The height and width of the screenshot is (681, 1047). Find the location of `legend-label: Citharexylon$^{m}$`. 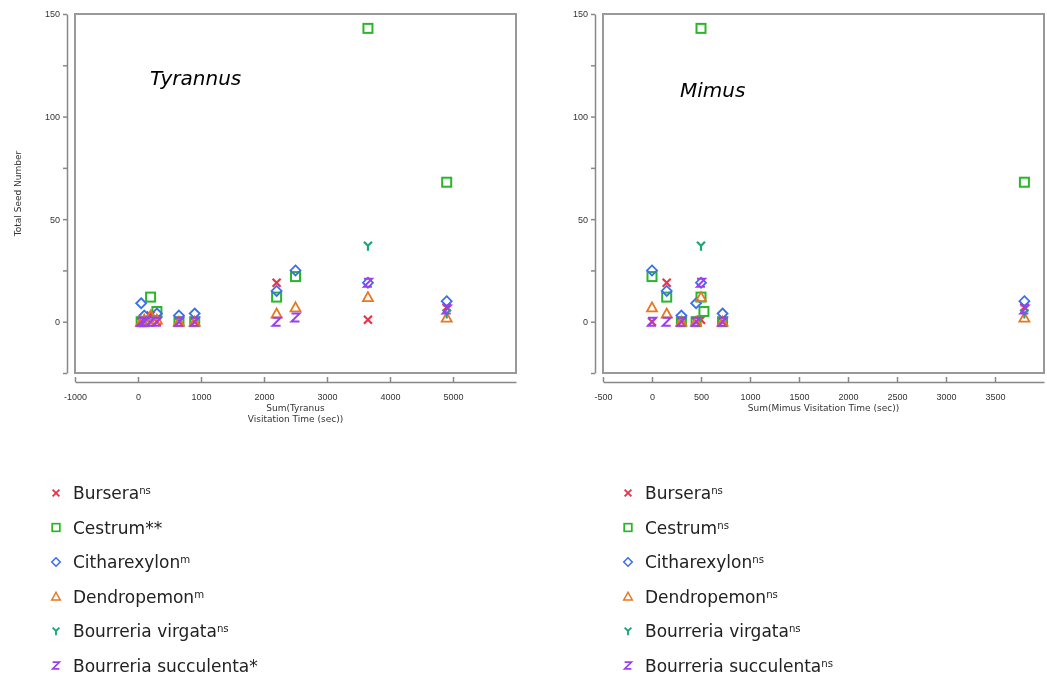

legend-label: Citharexylon$^{m}$ is located at coordinates (132, 562).